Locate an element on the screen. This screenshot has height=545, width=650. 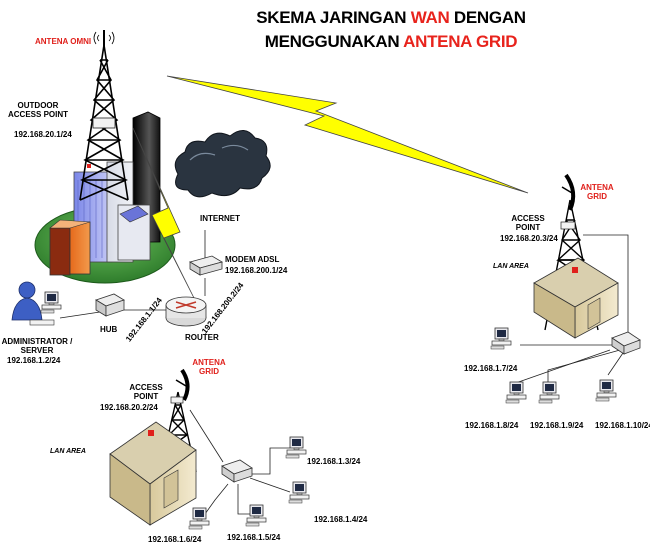
title-line-2: MENGGUNAKAN ANTENA GRID is located at coordinates (391, 41).